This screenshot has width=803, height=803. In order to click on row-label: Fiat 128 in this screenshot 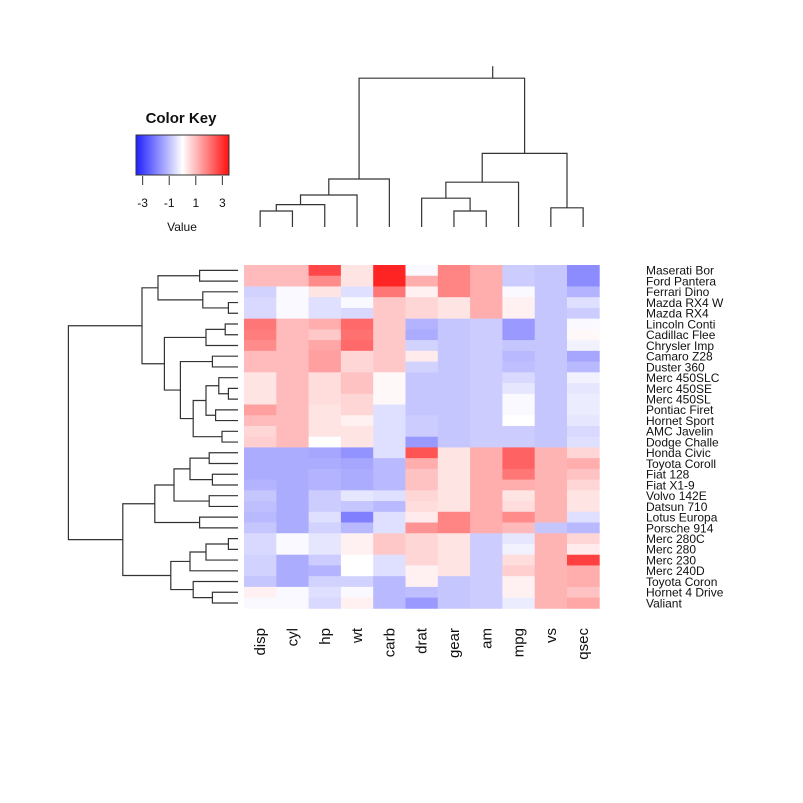, I will do `click(668, 475)`.